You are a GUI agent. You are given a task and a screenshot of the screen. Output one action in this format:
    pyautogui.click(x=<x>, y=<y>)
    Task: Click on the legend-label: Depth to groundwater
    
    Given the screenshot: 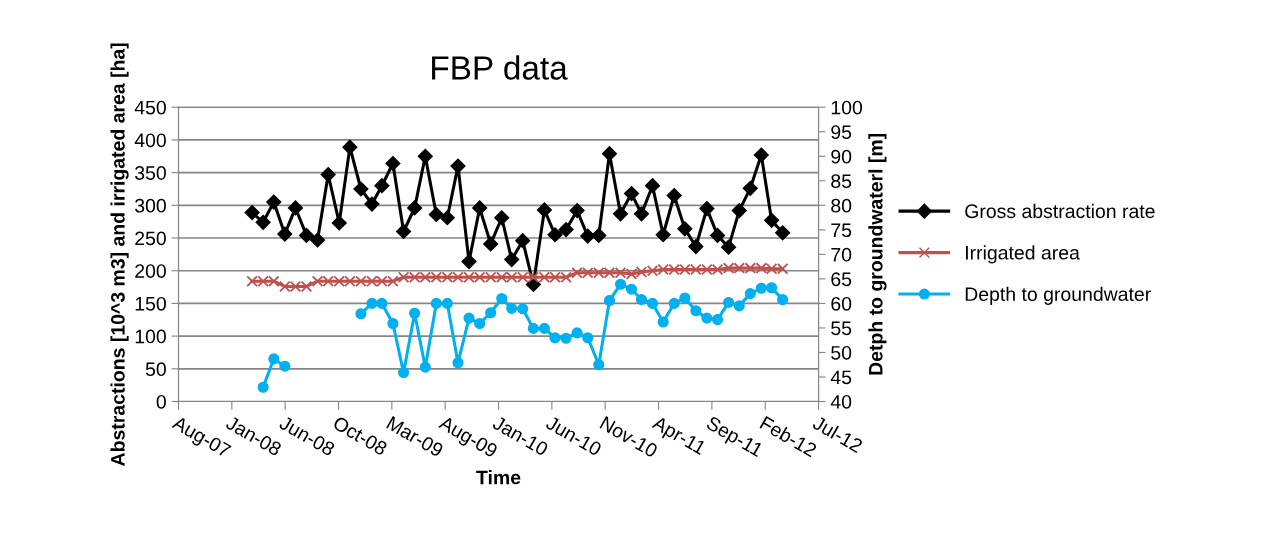 What is the action you would take?
    pyautogui.click(x=1058, y=295)
    